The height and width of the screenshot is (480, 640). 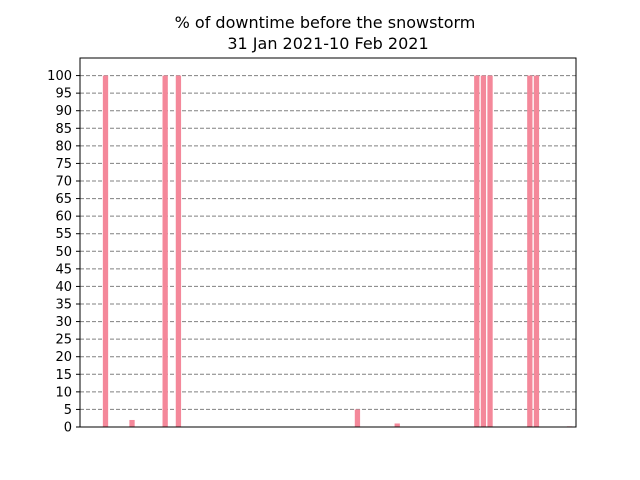 What do you see at coordinates (68, 428) in the screenshot?
I see `y-tick-label: 0` at bounding box center [68, 428].